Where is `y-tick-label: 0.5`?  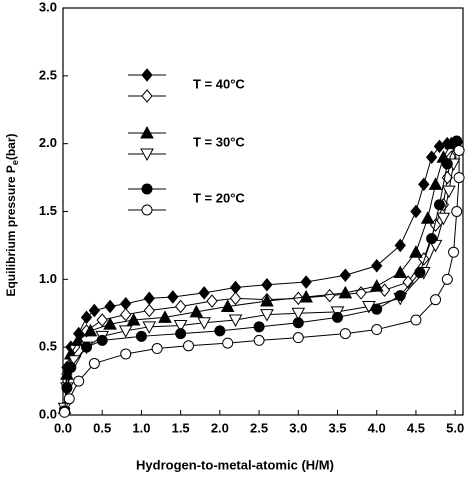
y-tick-label: 0.5 is located at coordinates (48, 346).